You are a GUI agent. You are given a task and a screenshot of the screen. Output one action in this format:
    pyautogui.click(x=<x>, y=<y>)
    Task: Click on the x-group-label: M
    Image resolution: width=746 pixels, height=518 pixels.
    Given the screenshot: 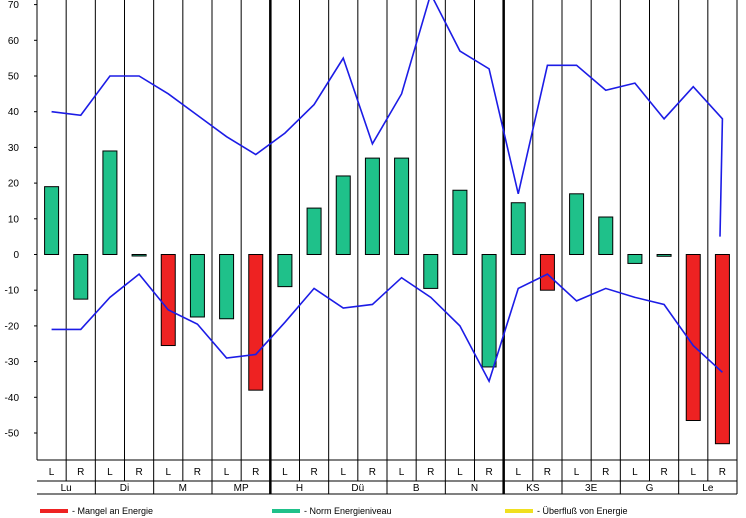 What is the action you would take?
    pyautogui.click(x=183, y=488)
    